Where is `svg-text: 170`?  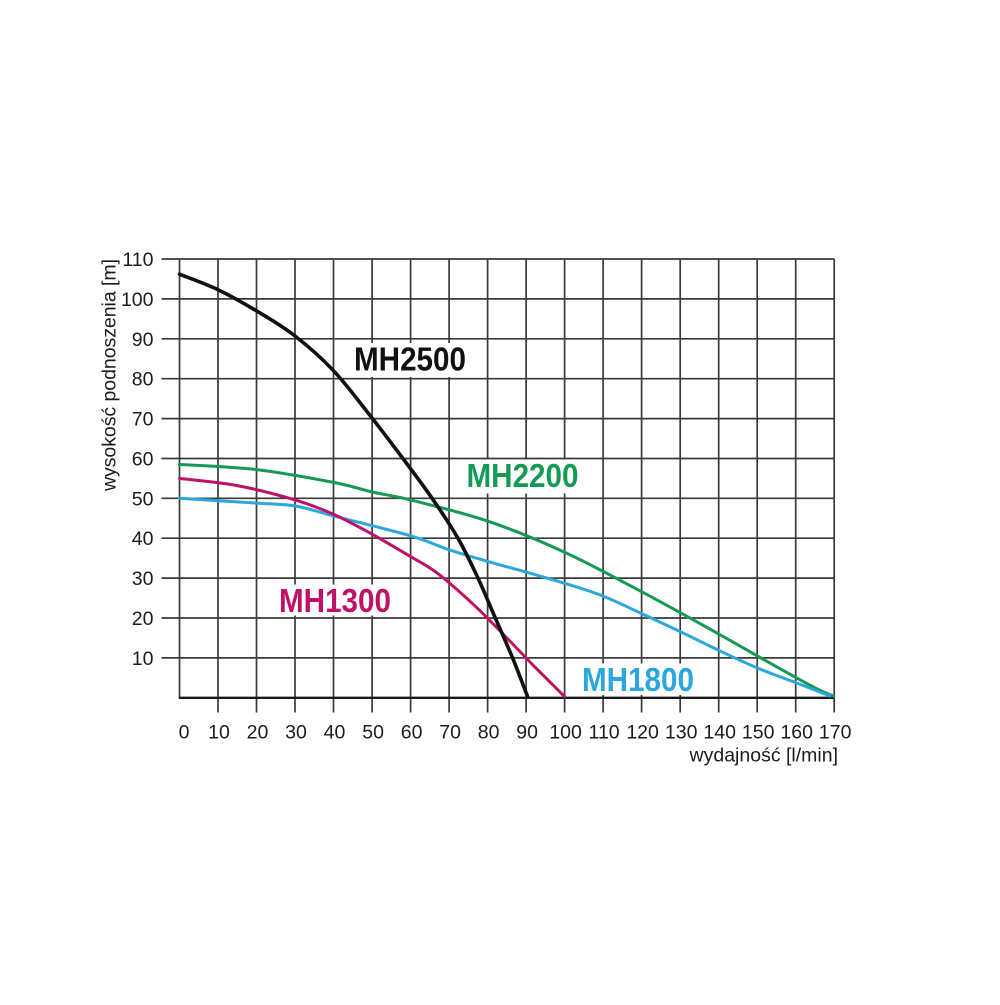
svg-text: 170 is located at coordinates (835, 733).